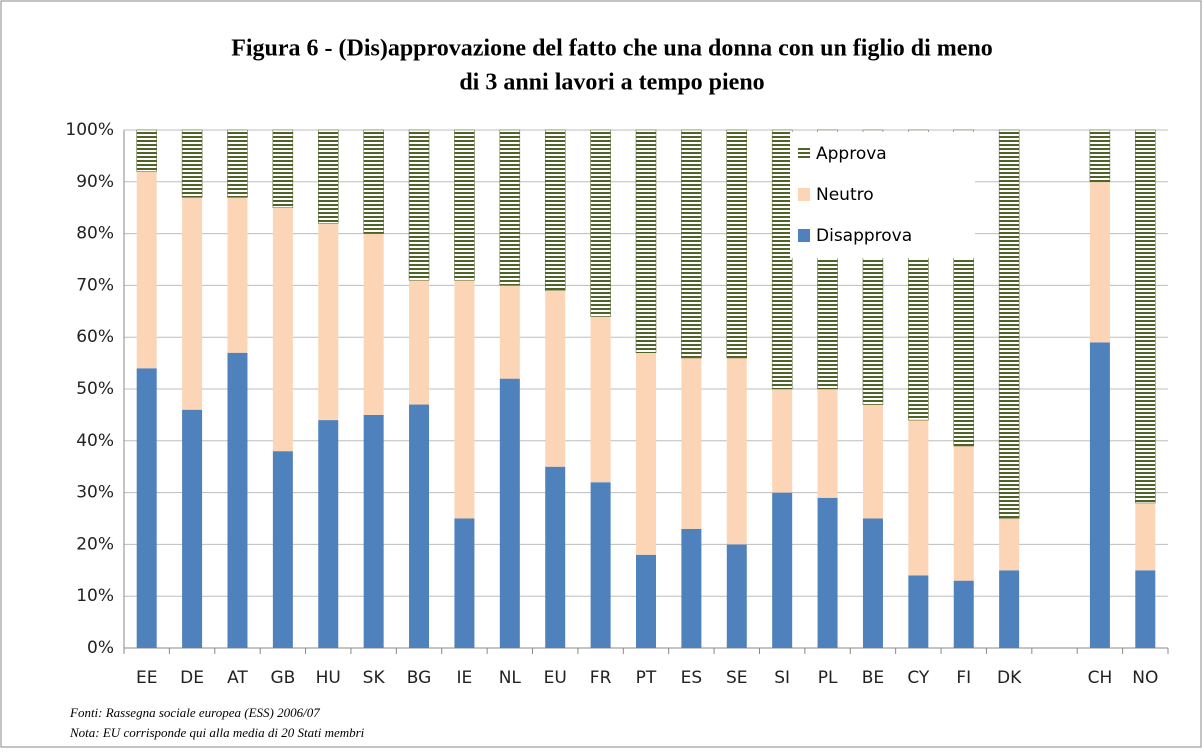 Image resolution: width=1203 pixels, height=753 pixels. I want to click on x-tick-label: GB, so click(282, 678).